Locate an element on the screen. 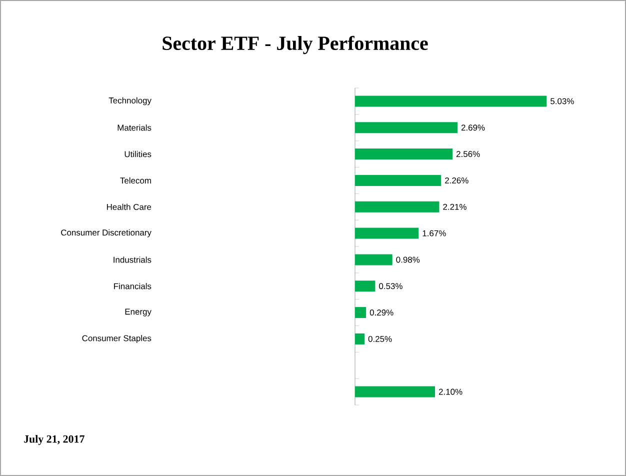  y-tick-label: Energy is located at coordinates (138, 312).